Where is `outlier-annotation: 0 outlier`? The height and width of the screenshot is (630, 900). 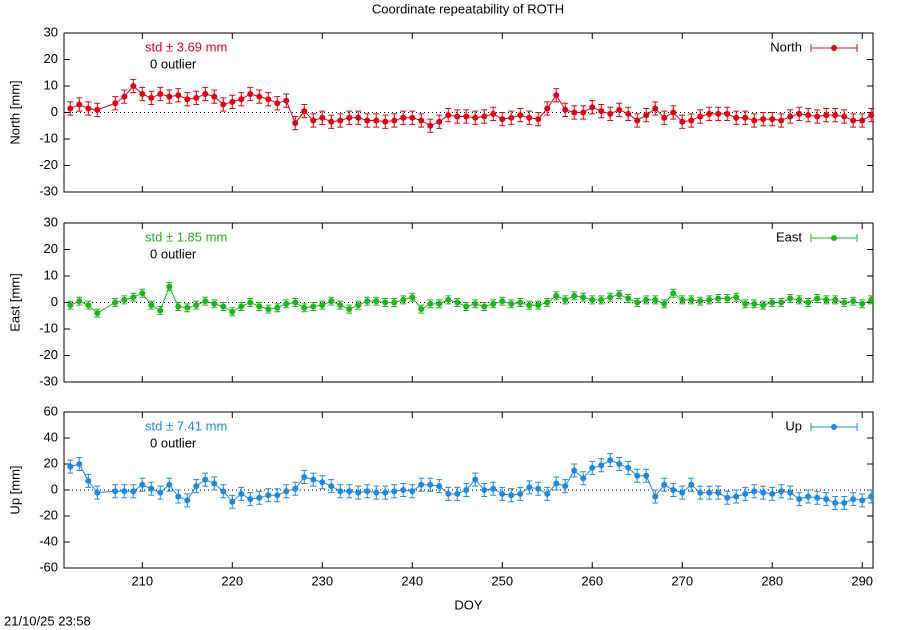
outlier-annotation: 0 outlier is located at coordinates (173, 63).